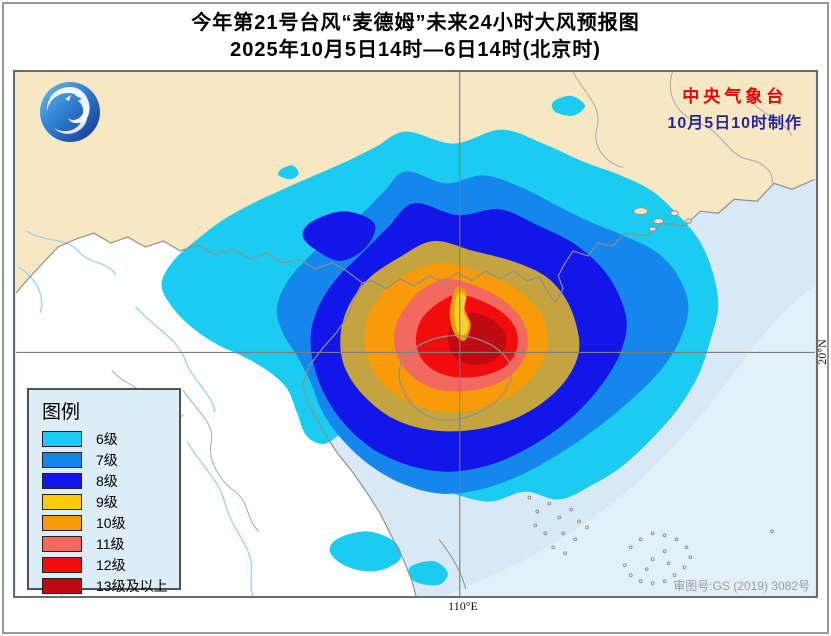  Describe the element at coordinates (107, 459) in the screenshot. I see `legend-label-7: 7级` at that location.